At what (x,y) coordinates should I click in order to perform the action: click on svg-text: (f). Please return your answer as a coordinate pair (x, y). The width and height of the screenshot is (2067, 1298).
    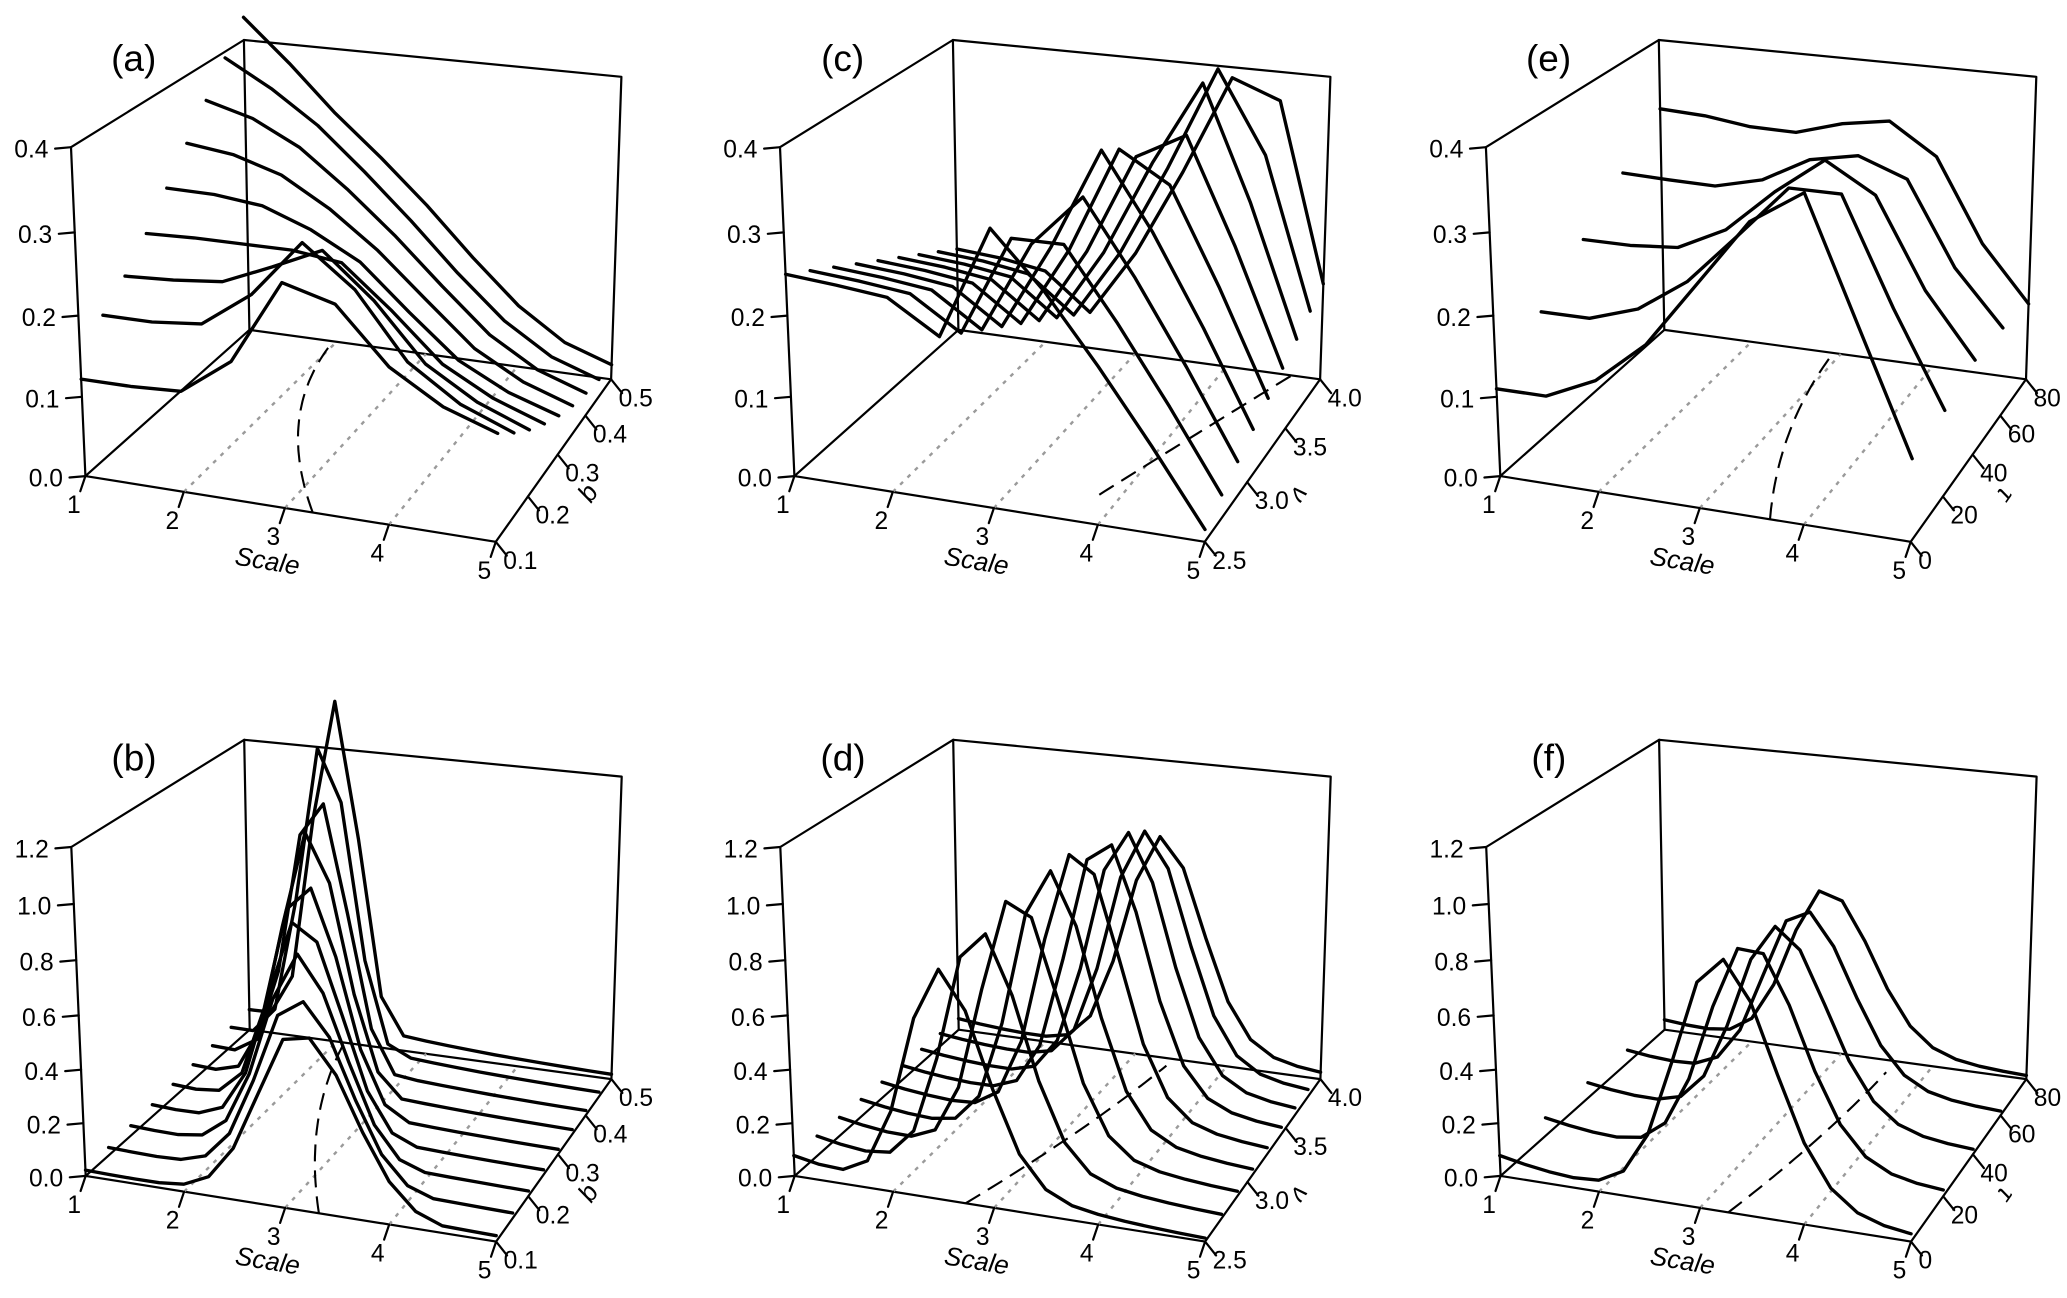
    Looking at the image, I should click on (1548, 758).